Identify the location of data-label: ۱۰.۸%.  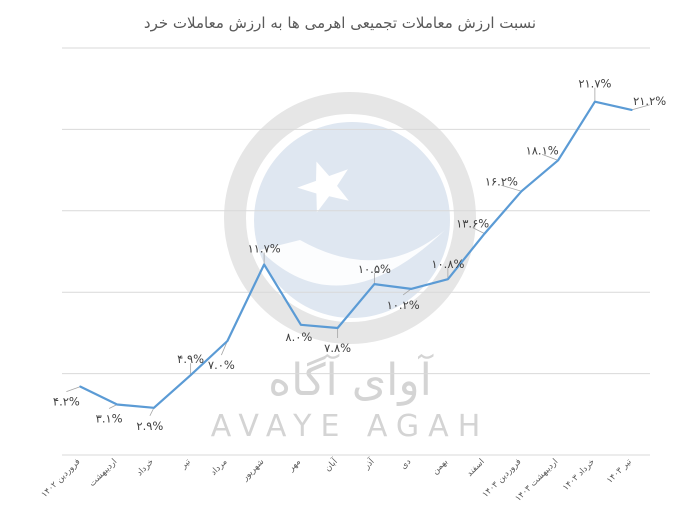
(447, 264).